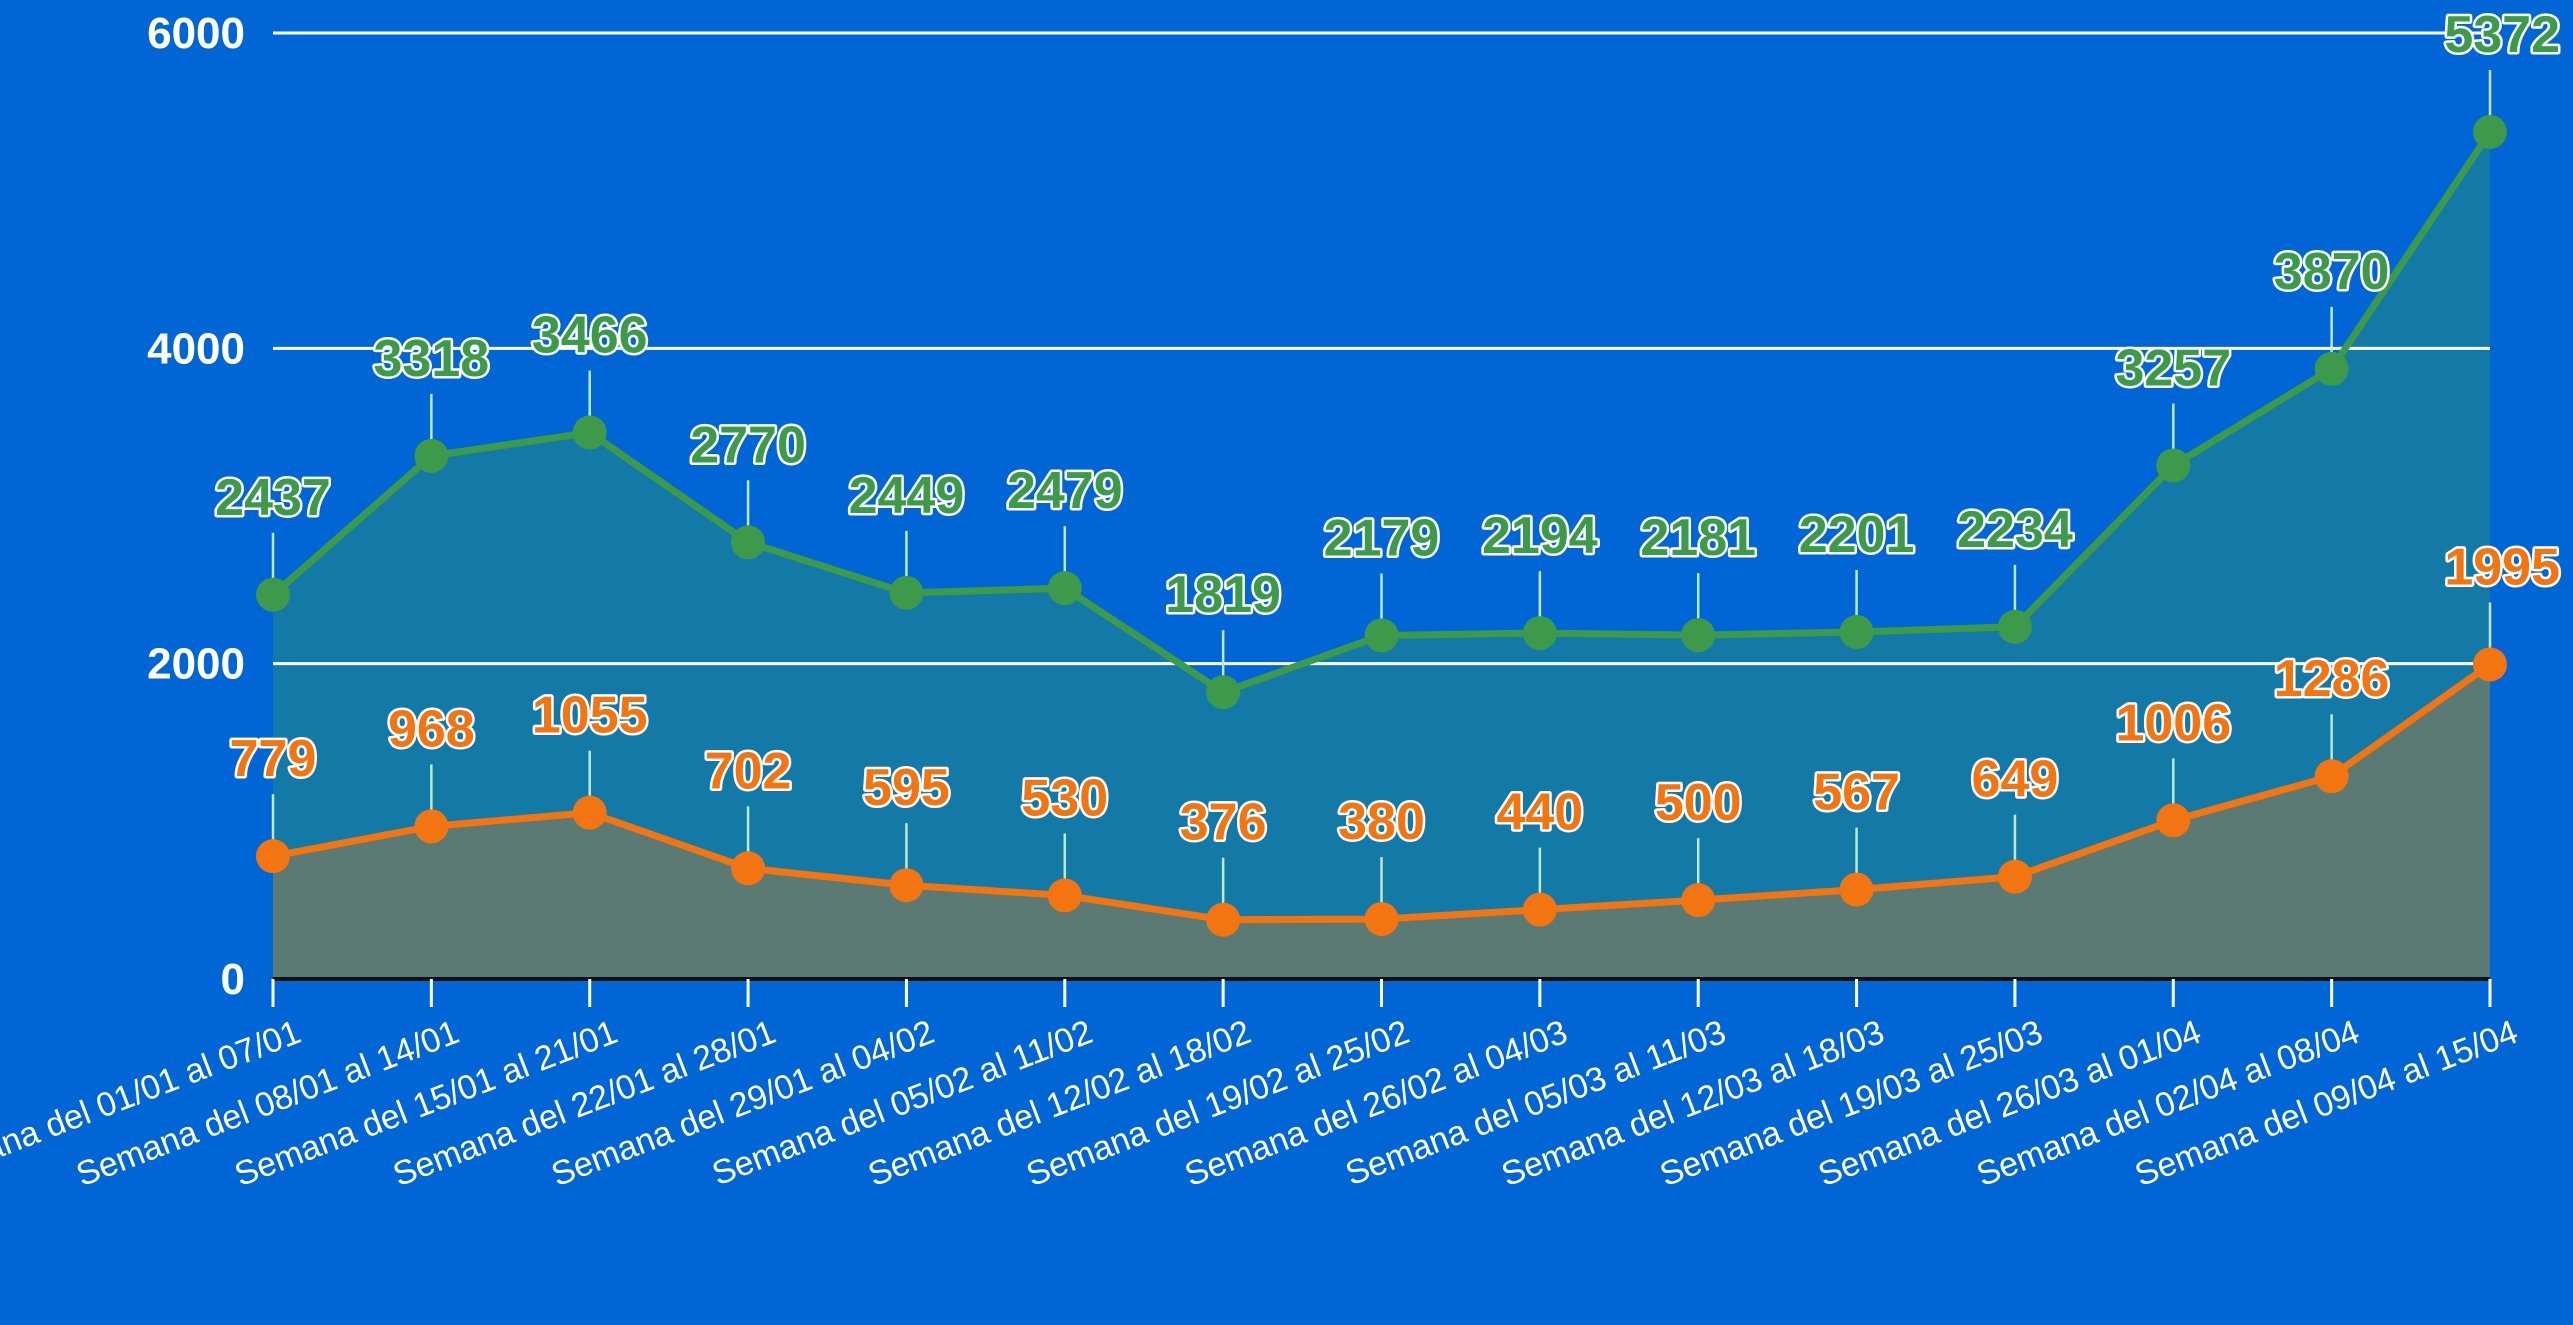 Image resolution: width=2573 pixels, height=1325 pixels. Describe the element at coordinates (2015, 780) in the screenshot. I see `series-2-data-label: 649` at that location.